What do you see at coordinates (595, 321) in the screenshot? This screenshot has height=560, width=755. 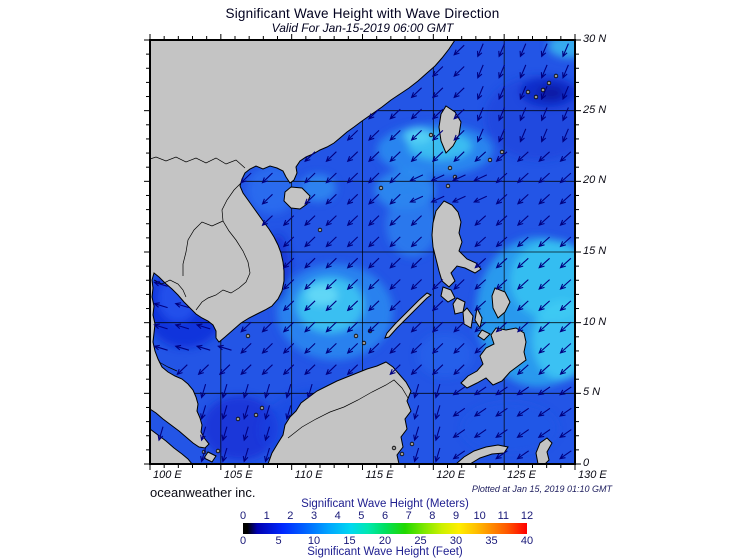 I see `lat-tick-label: 10 N` at bounding box center [595, 321].